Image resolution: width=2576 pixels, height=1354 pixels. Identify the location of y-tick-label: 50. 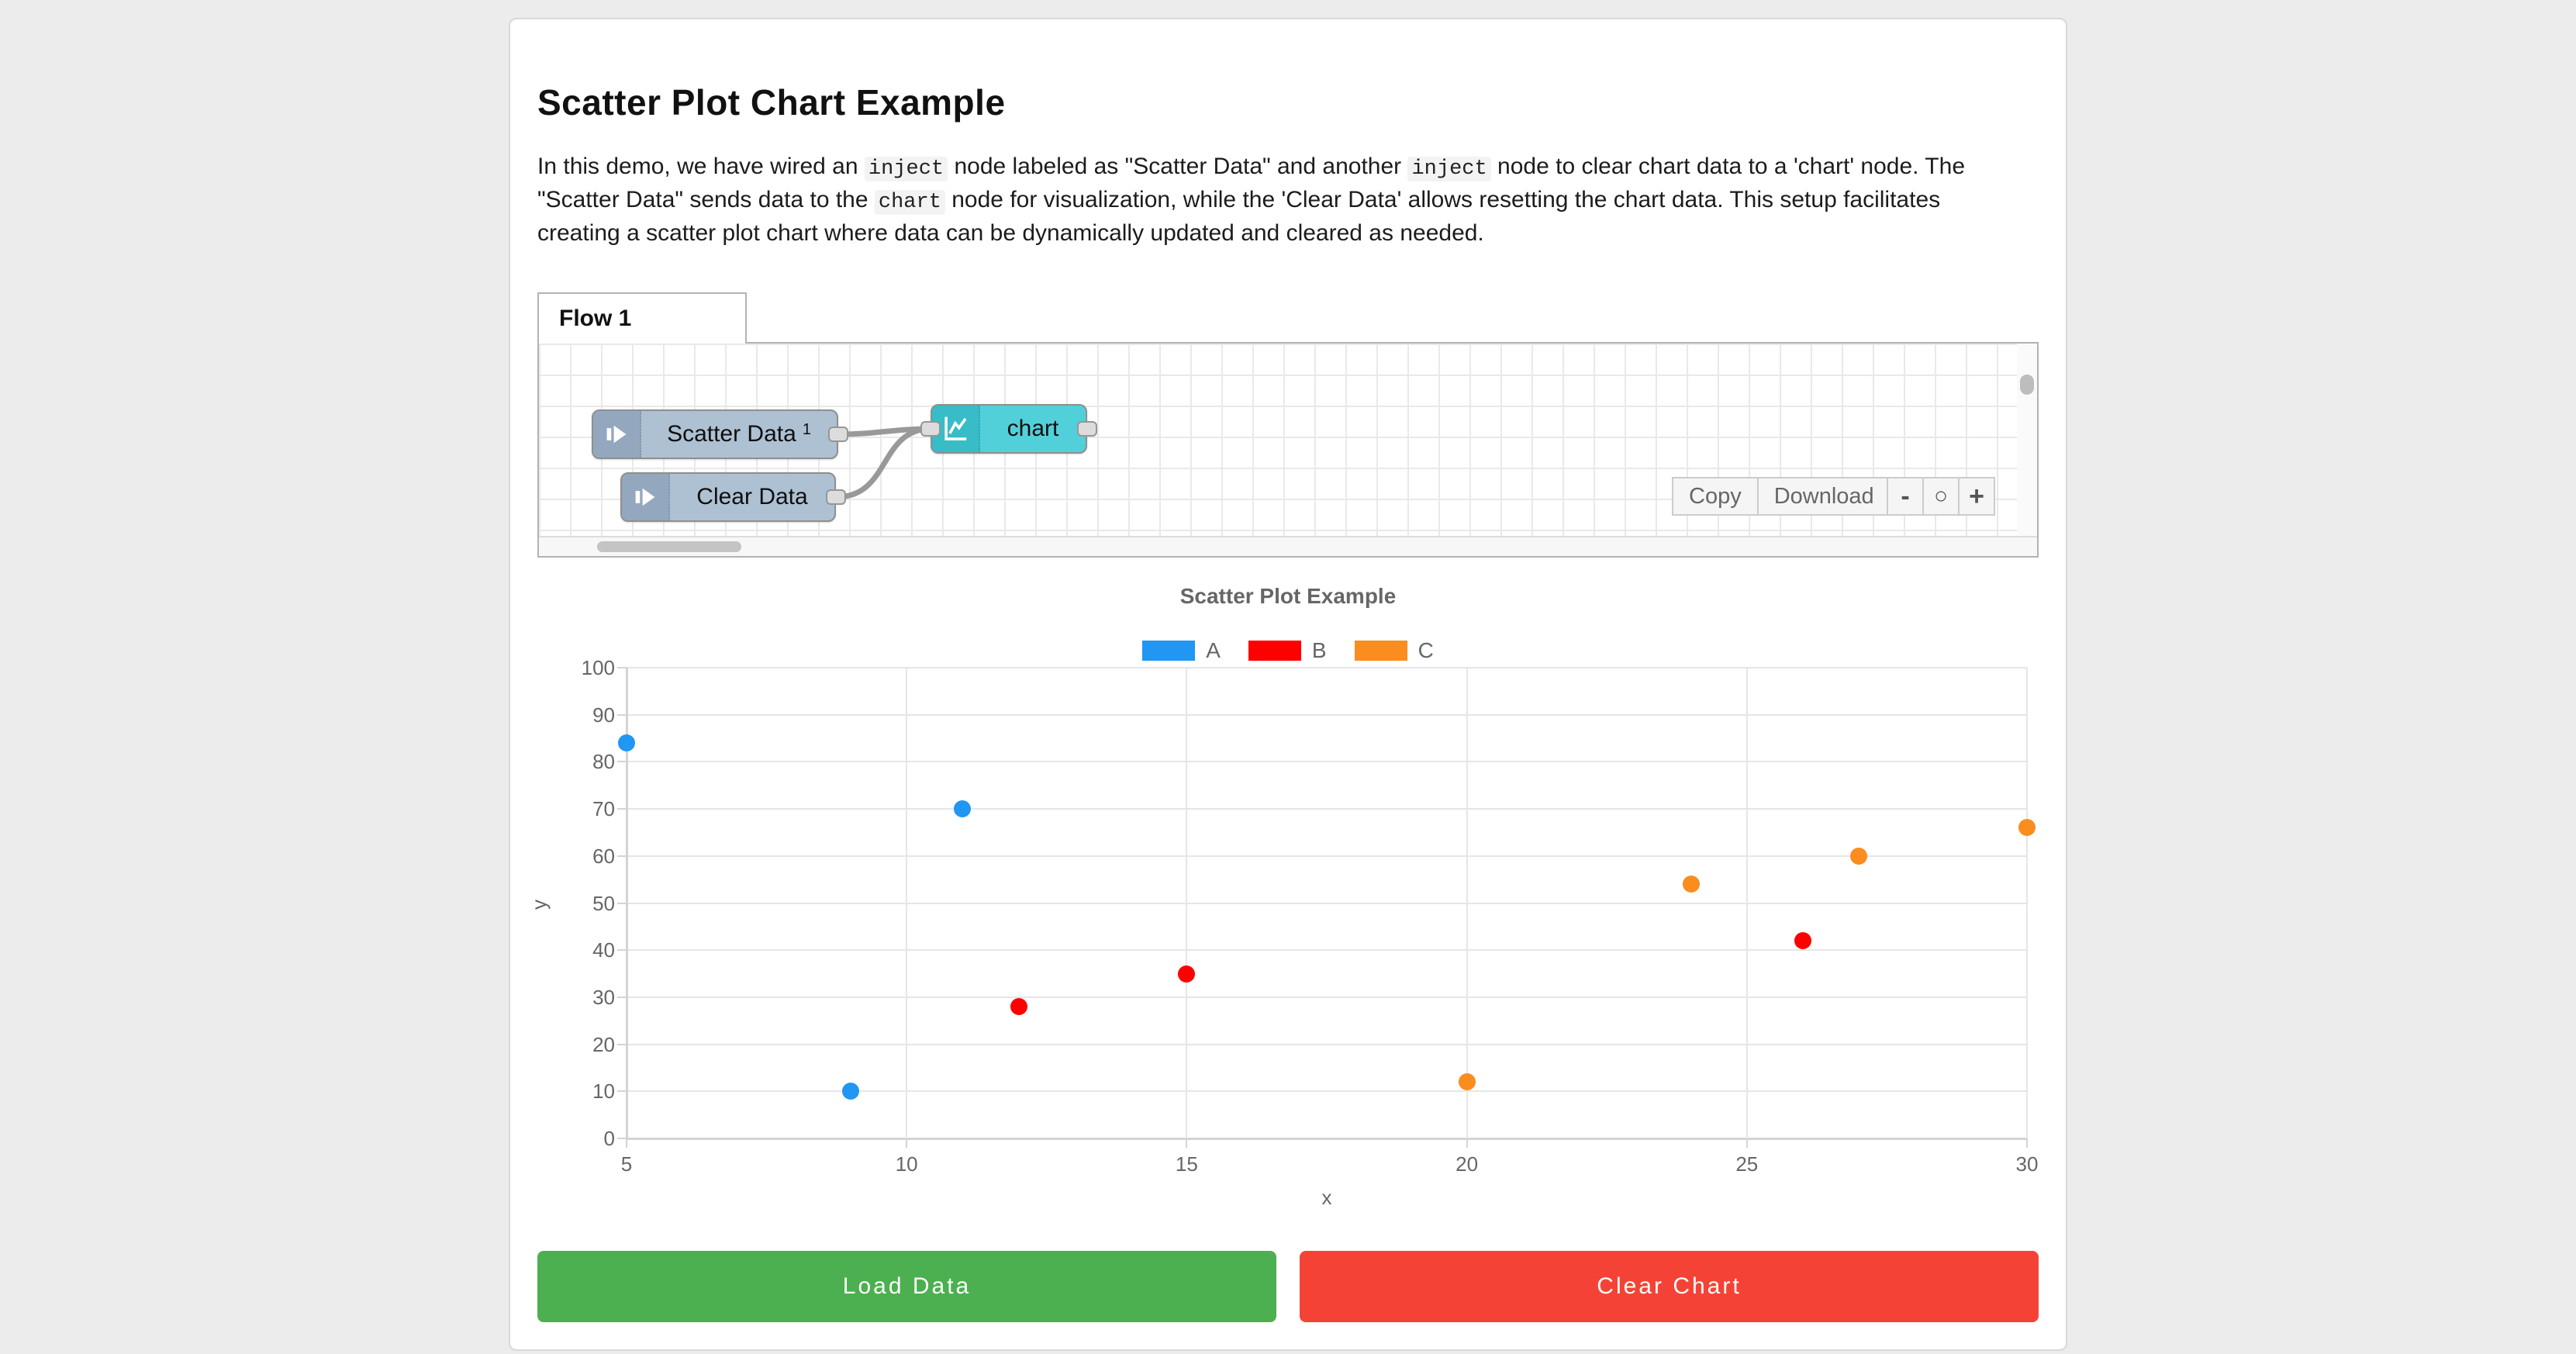
(603, 903).